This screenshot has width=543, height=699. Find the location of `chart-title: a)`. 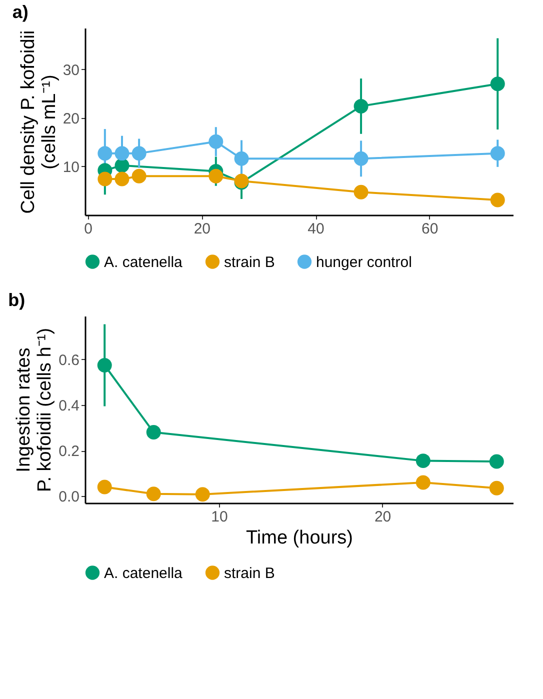

chart-title: a) is located at coordinates (20, 12).